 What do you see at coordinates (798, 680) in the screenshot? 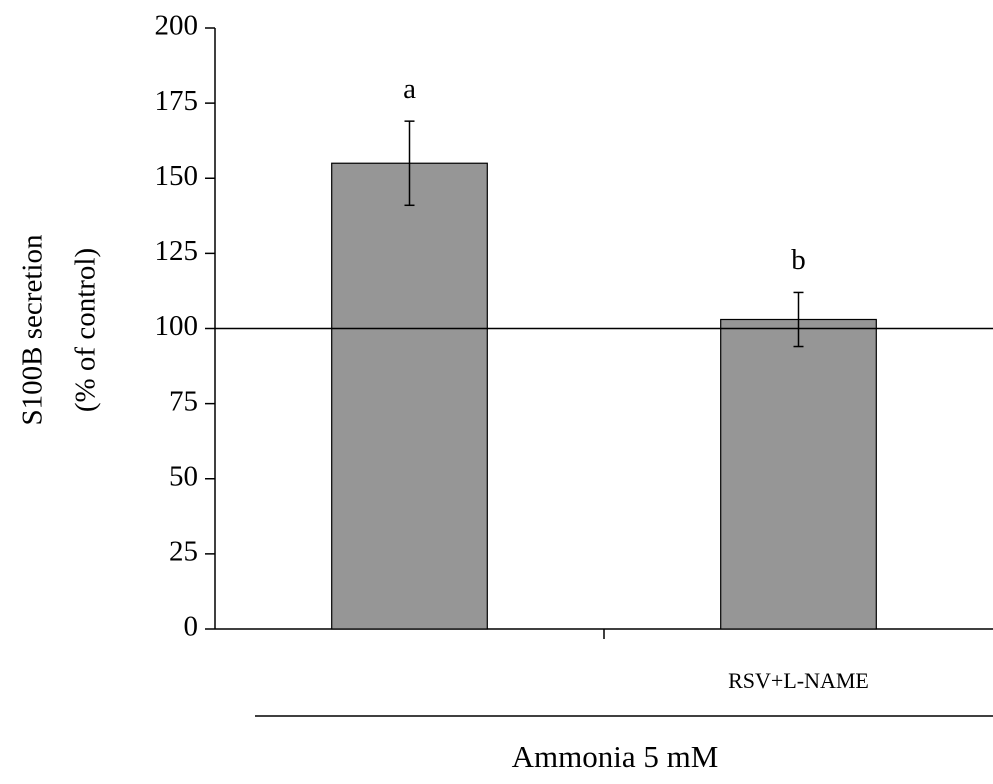
I see `x-tick-label: RSV+L-NAME` at bounding box center [798, 680].